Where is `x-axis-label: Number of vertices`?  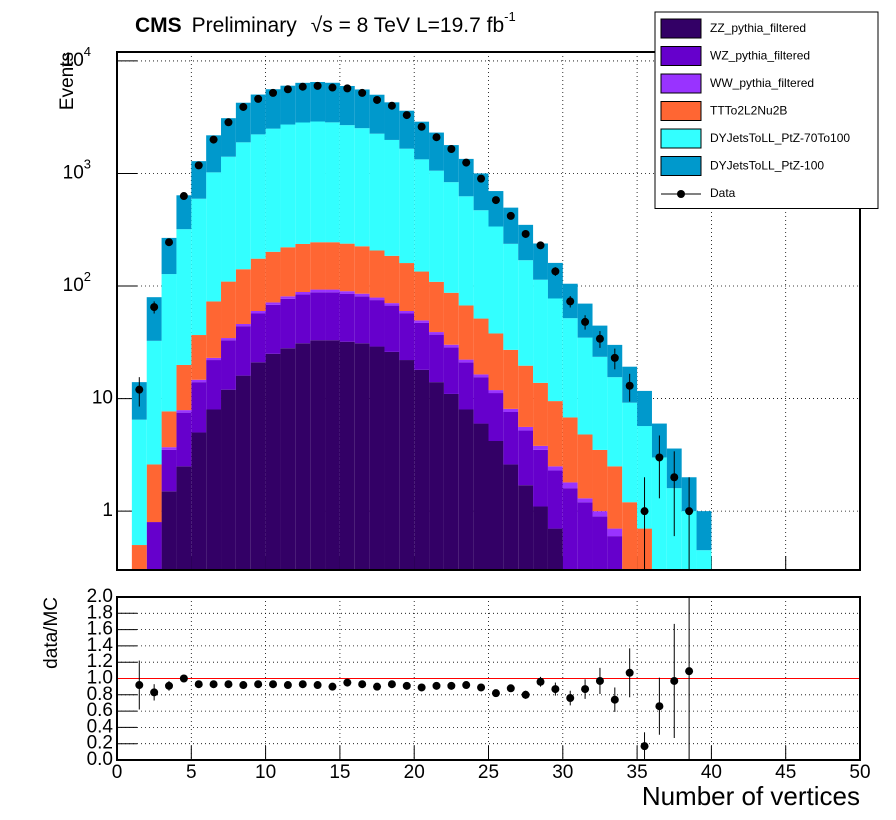
x-axis-label: Number of vertices is located at coordinates (751, 796).